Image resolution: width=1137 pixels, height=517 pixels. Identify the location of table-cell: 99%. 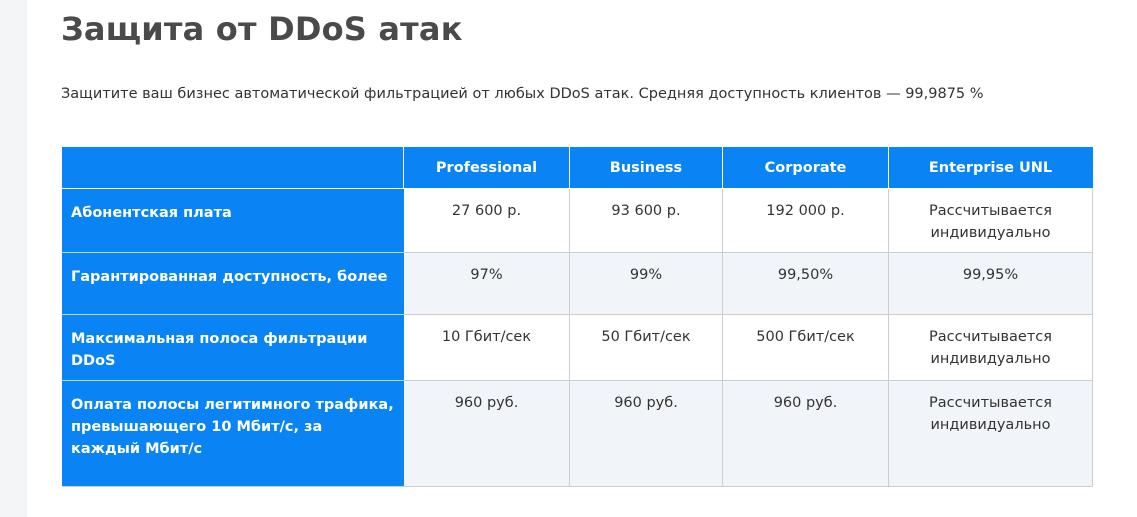
(646, 283).